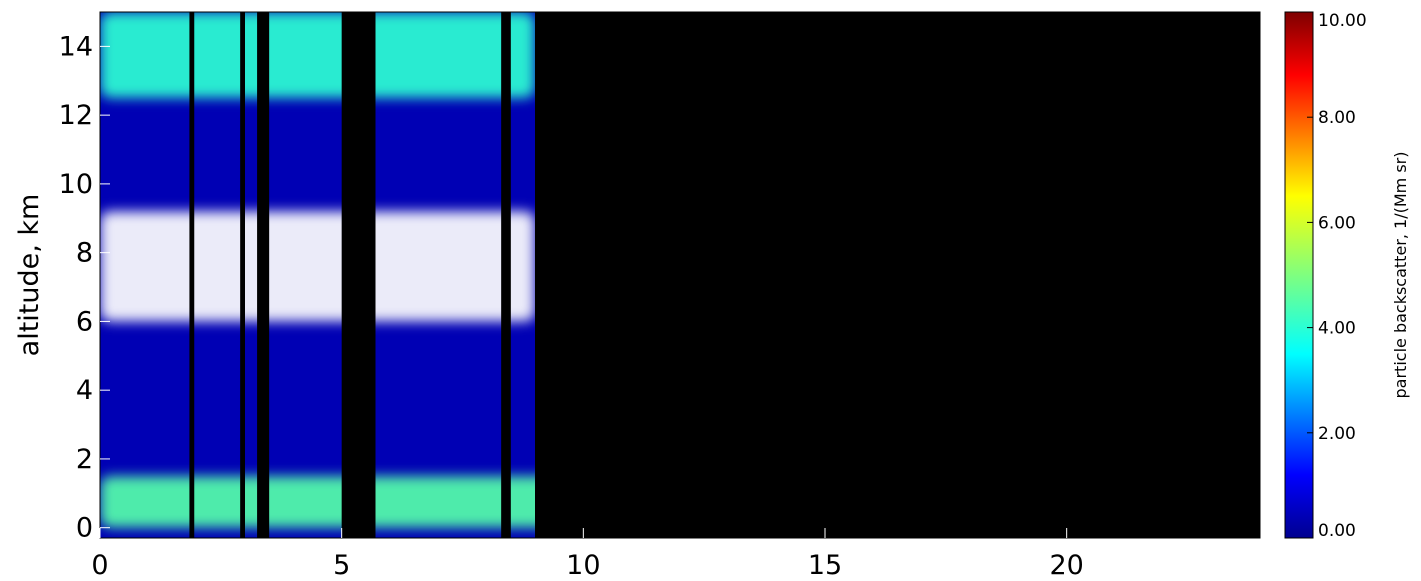 The height and width of the screenshot is (581, 1421). What do you see at coordinates (1066, 565) in the screenshot?
I see `x-tick-label: 20` at bounding box center [1066, 565].